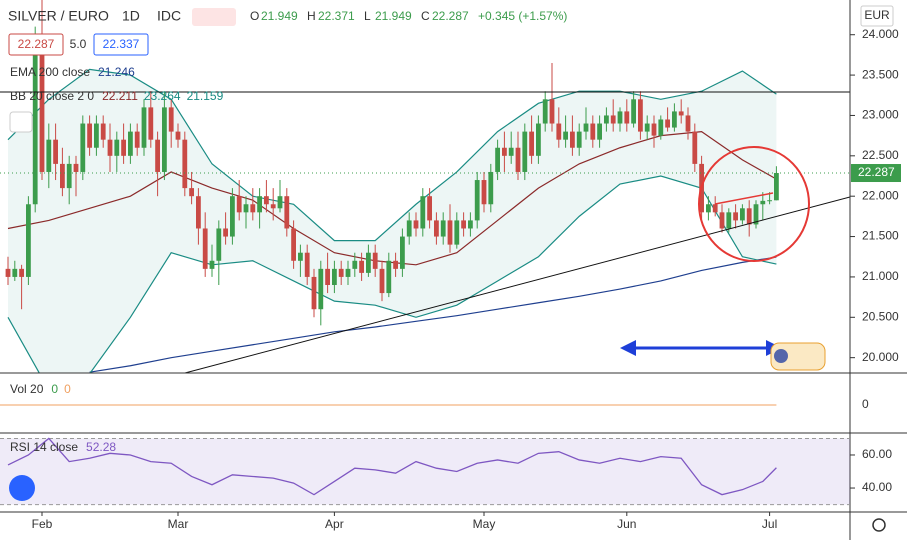 This screenshot has width=907, height=540. I want to click on ask: 22.337, so click(121, 44).